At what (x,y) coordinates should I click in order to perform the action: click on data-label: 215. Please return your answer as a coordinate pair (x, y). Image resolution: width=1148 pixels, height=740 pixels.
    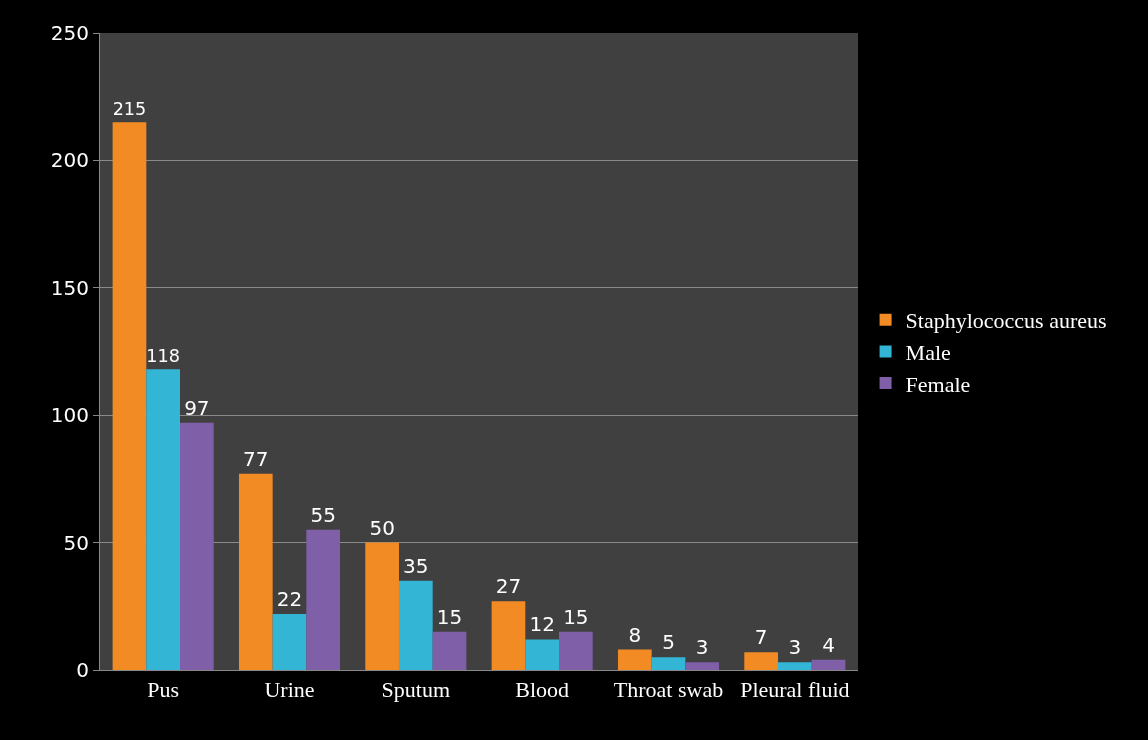
    Looking at the image, I should click on (129, 108).